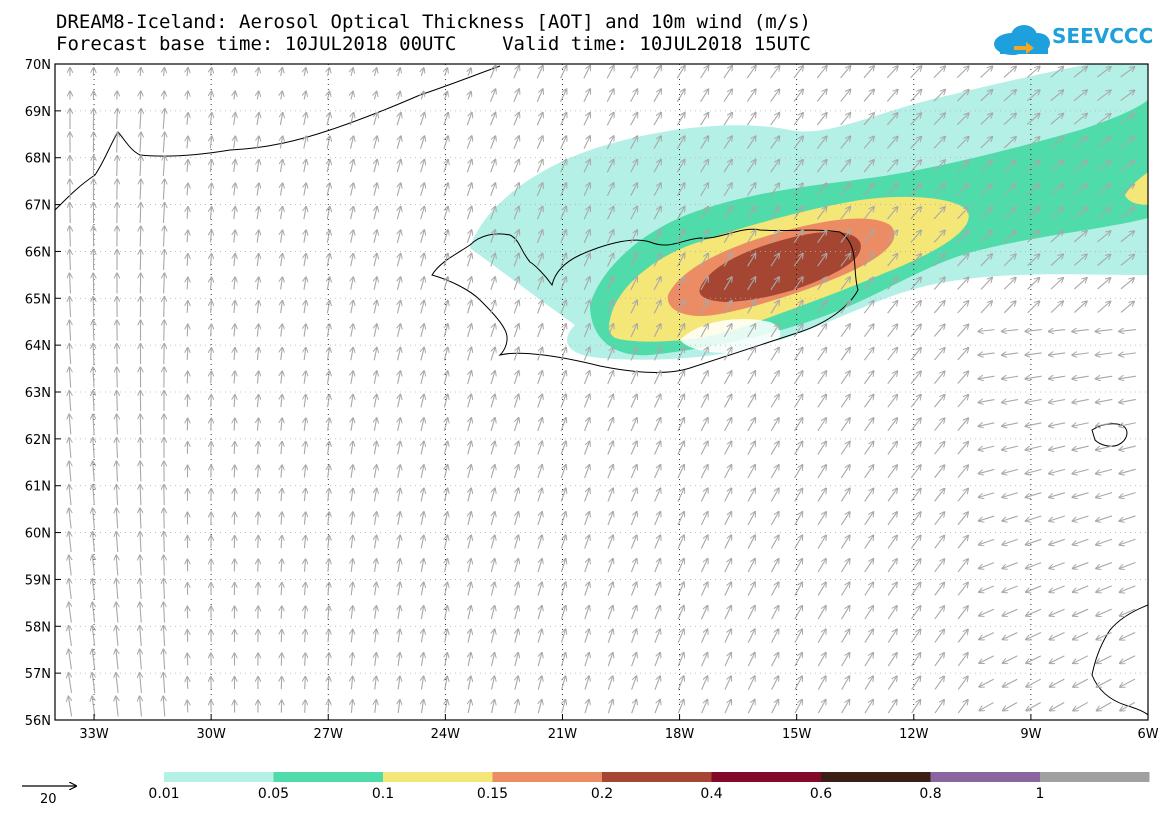  What do you see at coordinates (383, 794) in the screenshot?
I see `colorbar-label: 0.1` at bounding box center [383, 794].